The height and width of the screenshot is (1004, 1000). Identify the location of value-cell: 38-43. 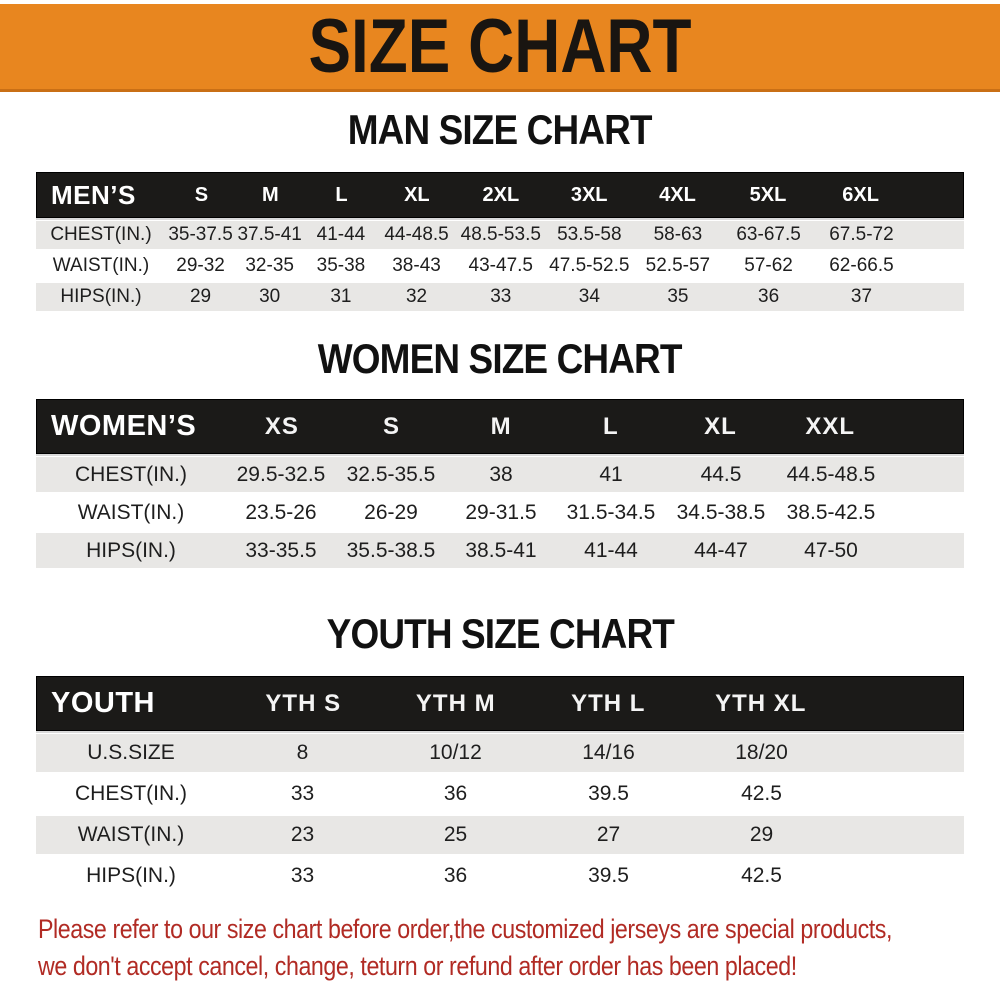
(416, 265).